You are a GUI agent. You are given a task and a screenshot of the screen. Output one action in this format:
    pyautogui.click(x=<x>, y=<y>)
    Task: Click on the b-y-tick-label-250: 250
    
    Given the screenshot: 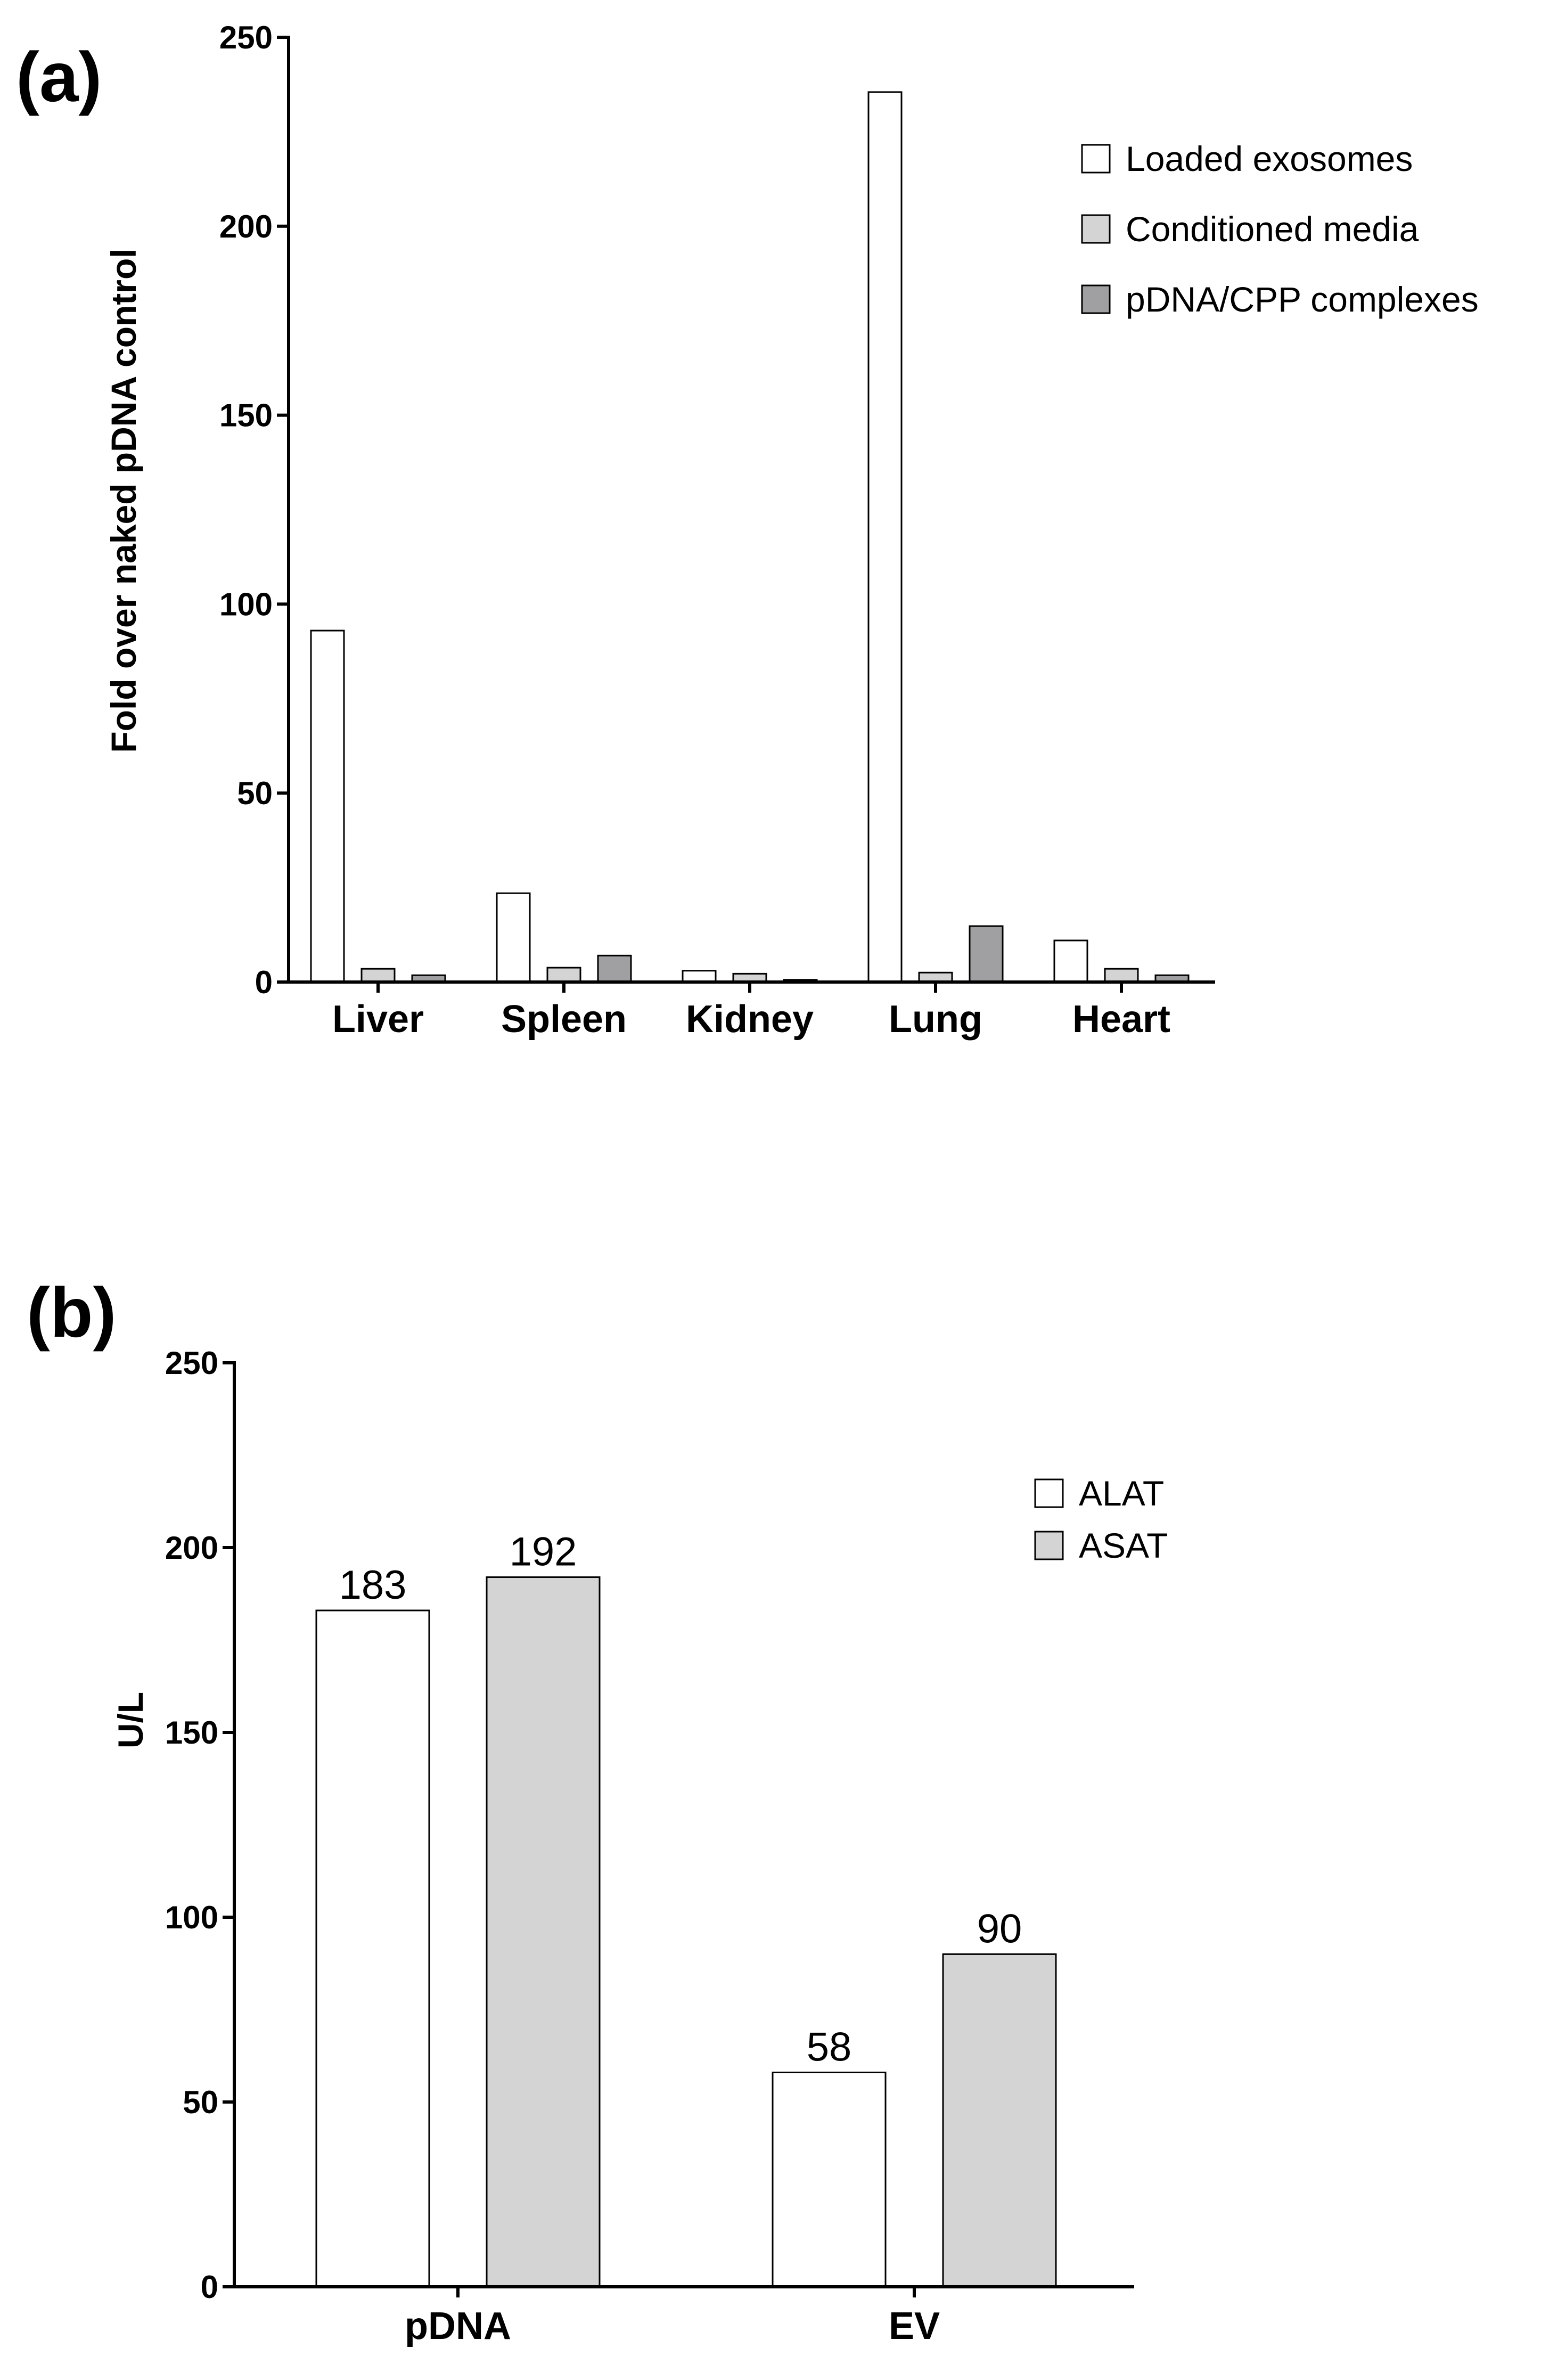 What is the action you would take?
    pyautogui.click(x=191, y=1363)
    